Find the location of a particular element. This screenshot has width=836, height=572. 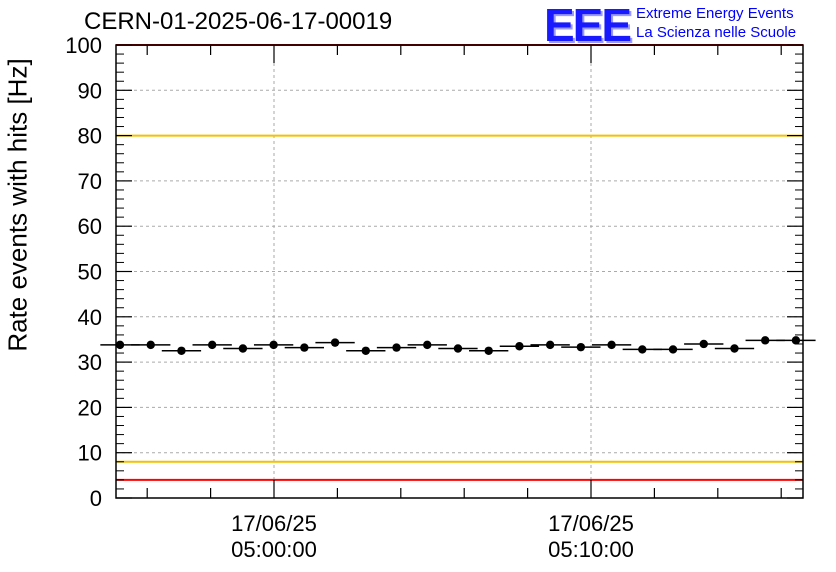

y-tick-label: 0 is located at coordinates (96, 498).